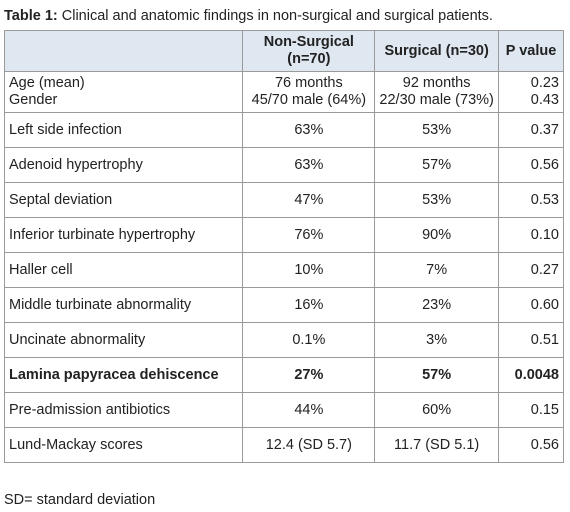  I want to click on table-cell: Age (mean) Gender, so click(123, 92).